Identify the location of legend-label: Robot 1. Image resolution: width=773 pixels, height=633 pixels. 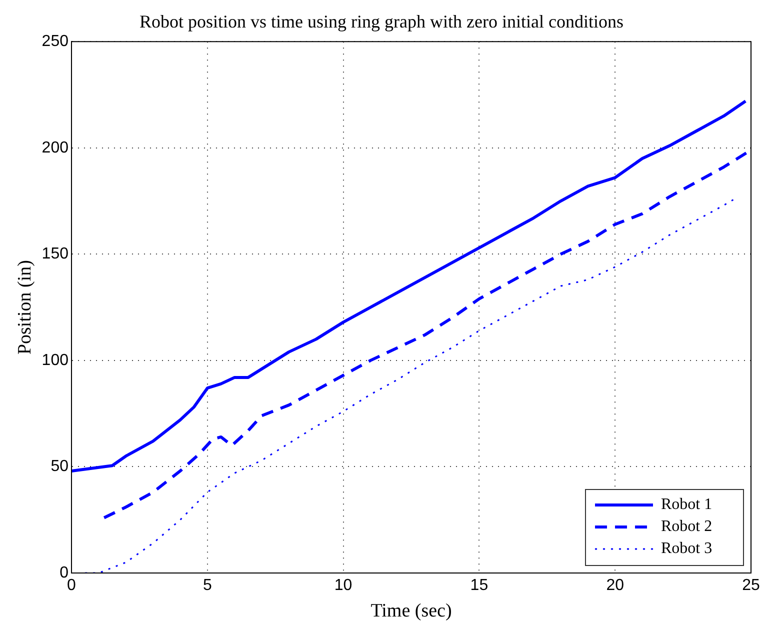
(686, 505).